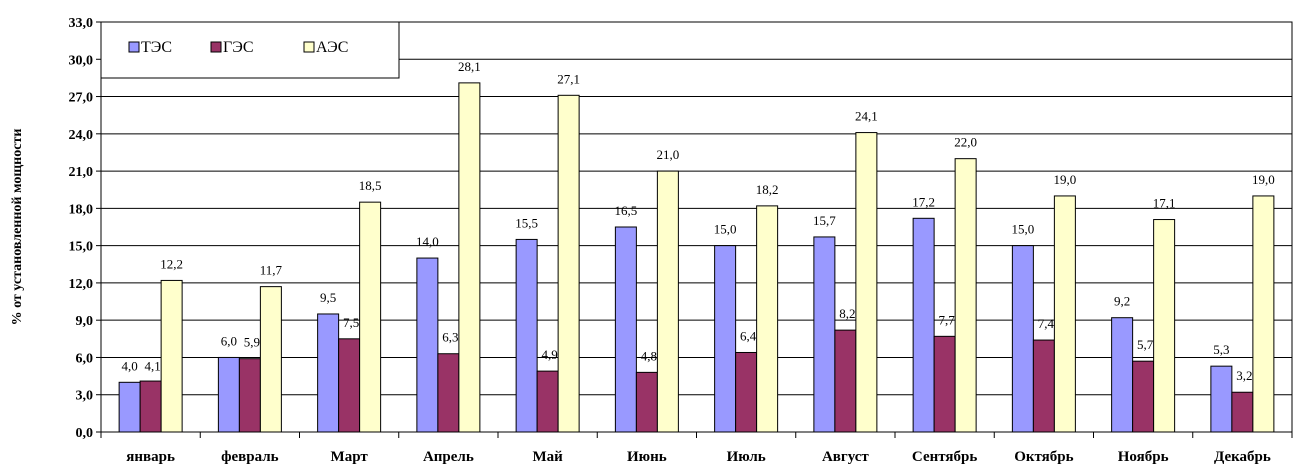 The image size is (1295, 466). I want to click on legend-label: ГЭС, so click(238, 47).